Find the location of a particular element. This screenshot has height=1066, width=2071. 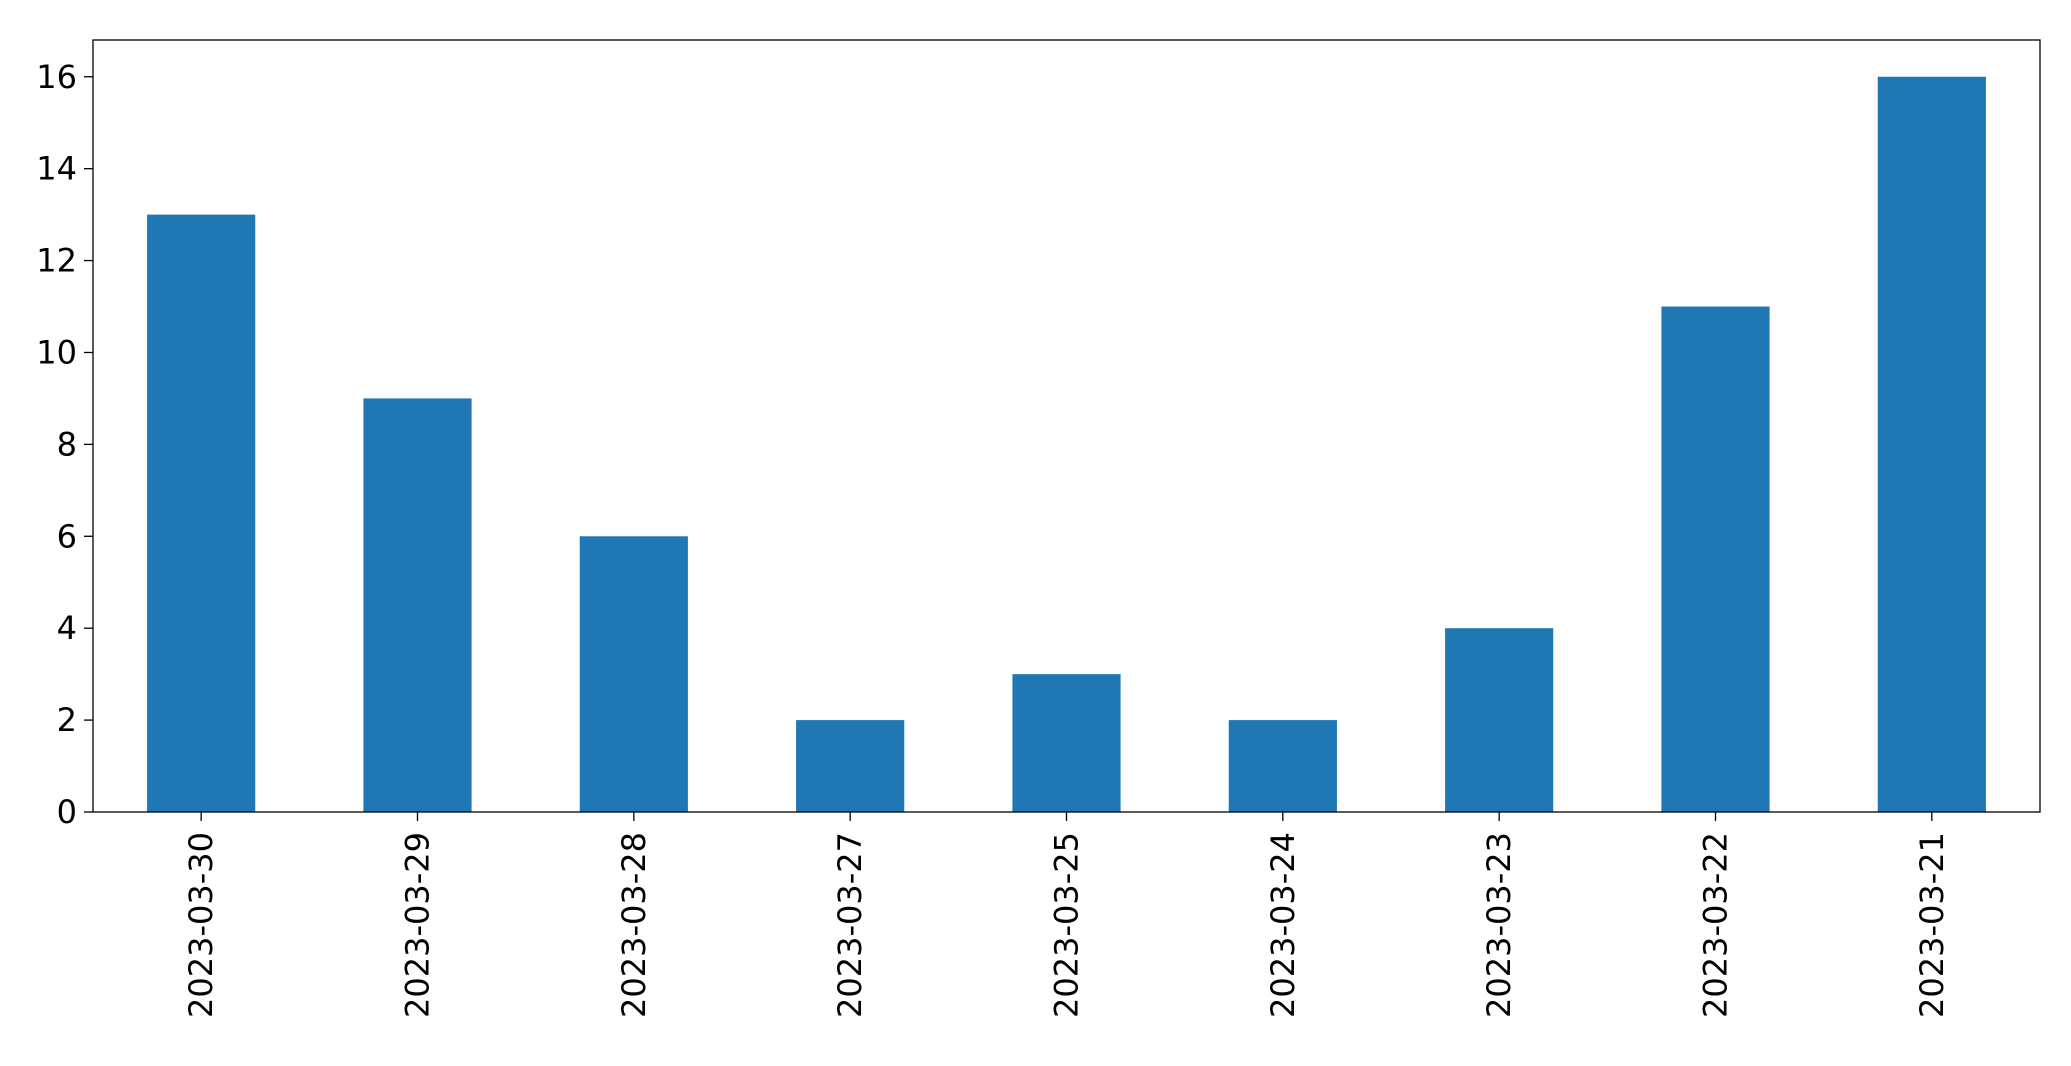

y-axis: 0 2 4 6 8 10 12 14 16 is located at coordinates (64, 444).